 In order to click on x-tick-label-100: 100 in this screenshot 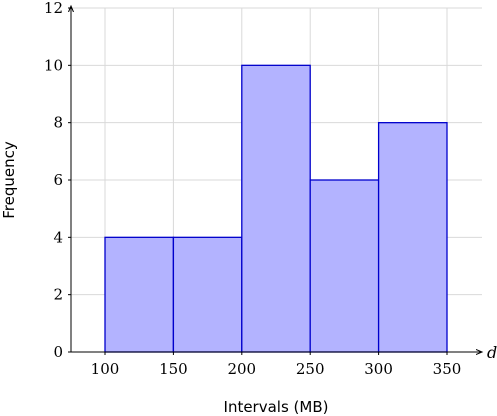, I will do `click(105, 369)`.